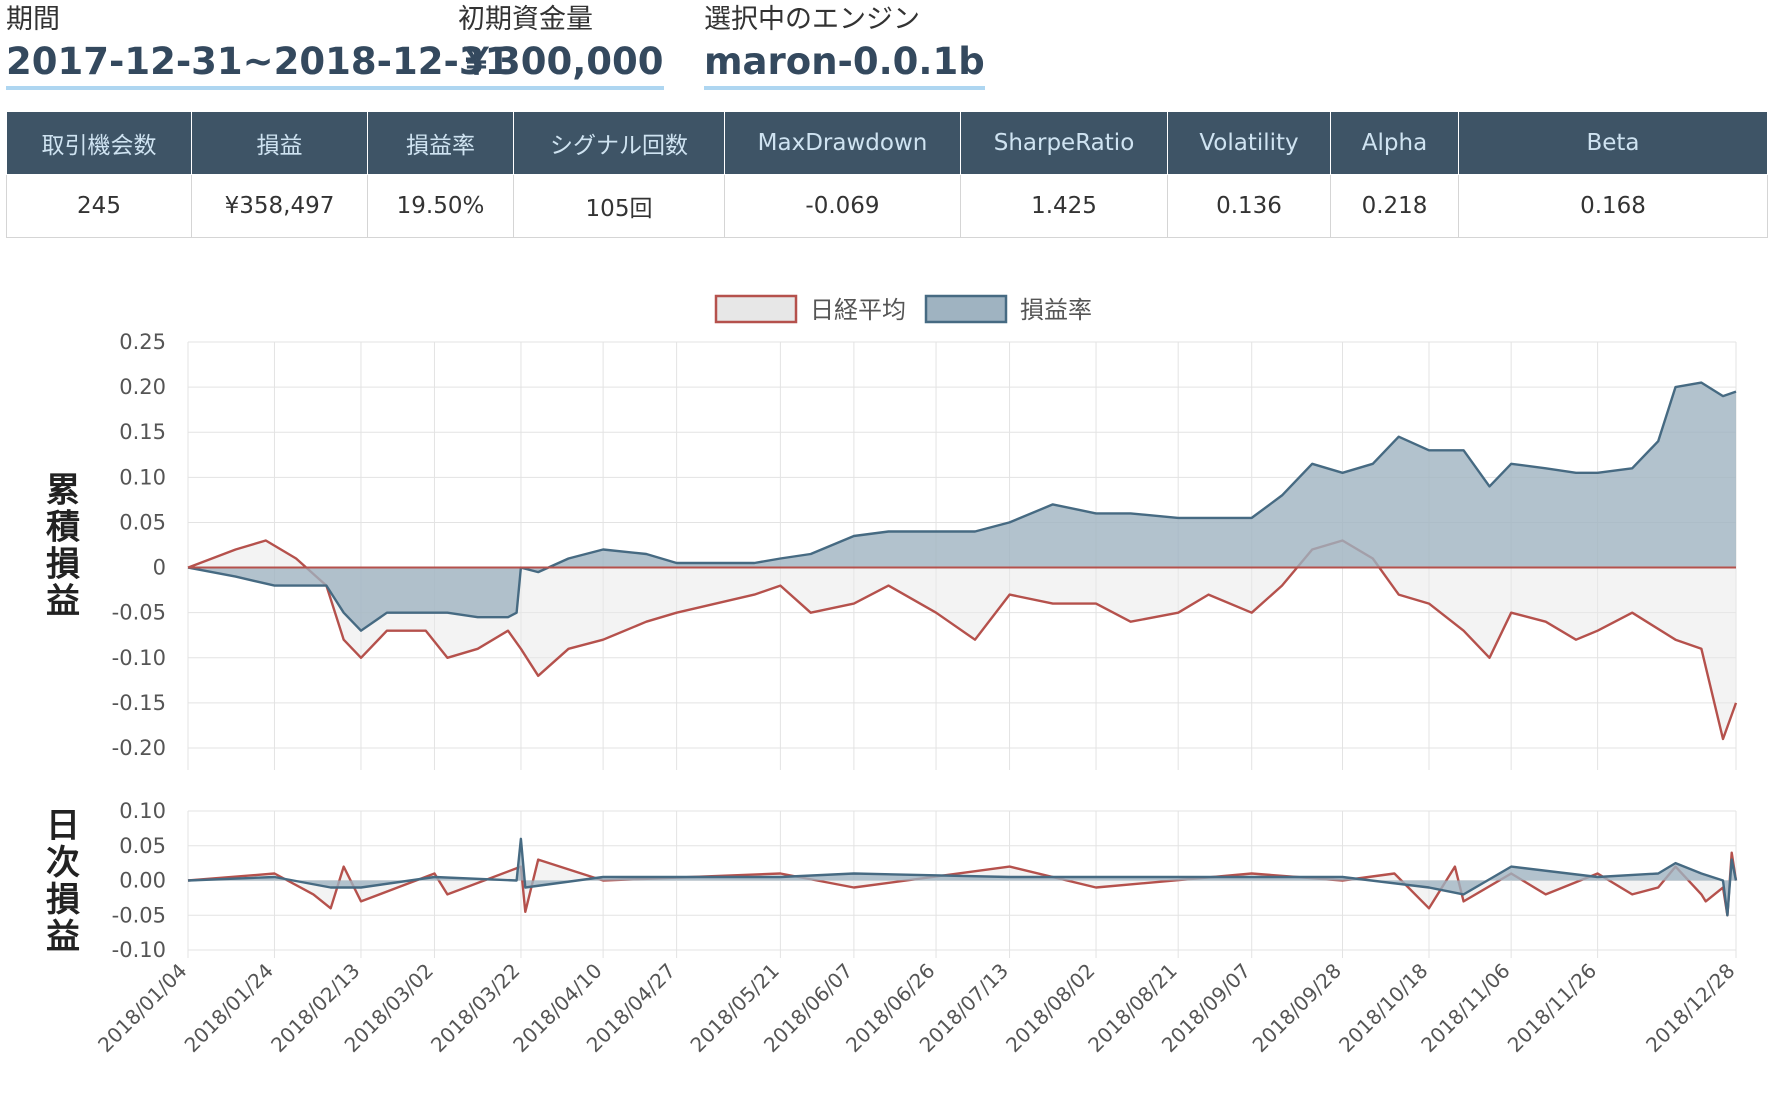 This screenshot has width=1772, height=1106. I want to click on legend-label-nikkei: 日経平均, so click(858, 310).